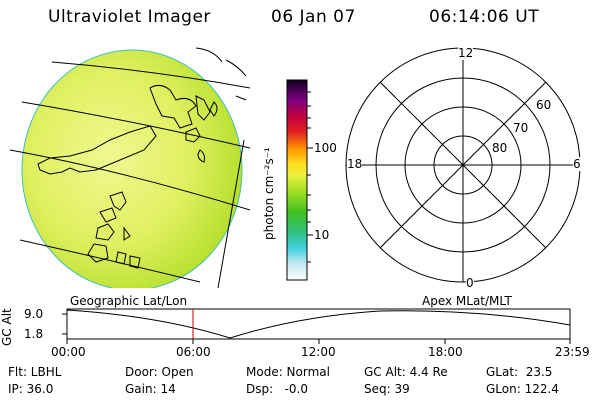  What do you see at coordinates (310, 177) in the screenshot?
I see `colorbar-ticks` at bounding box center [310, 177].